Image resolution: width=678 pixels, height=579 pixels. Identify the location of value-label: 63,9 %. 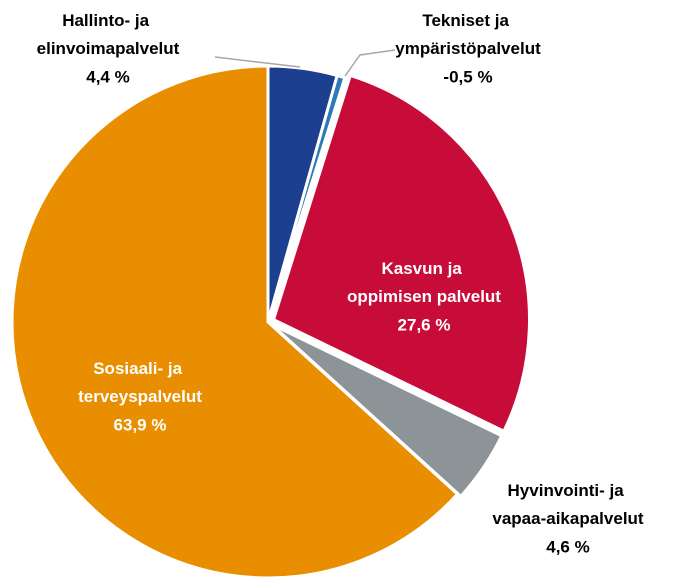
(140, 424).